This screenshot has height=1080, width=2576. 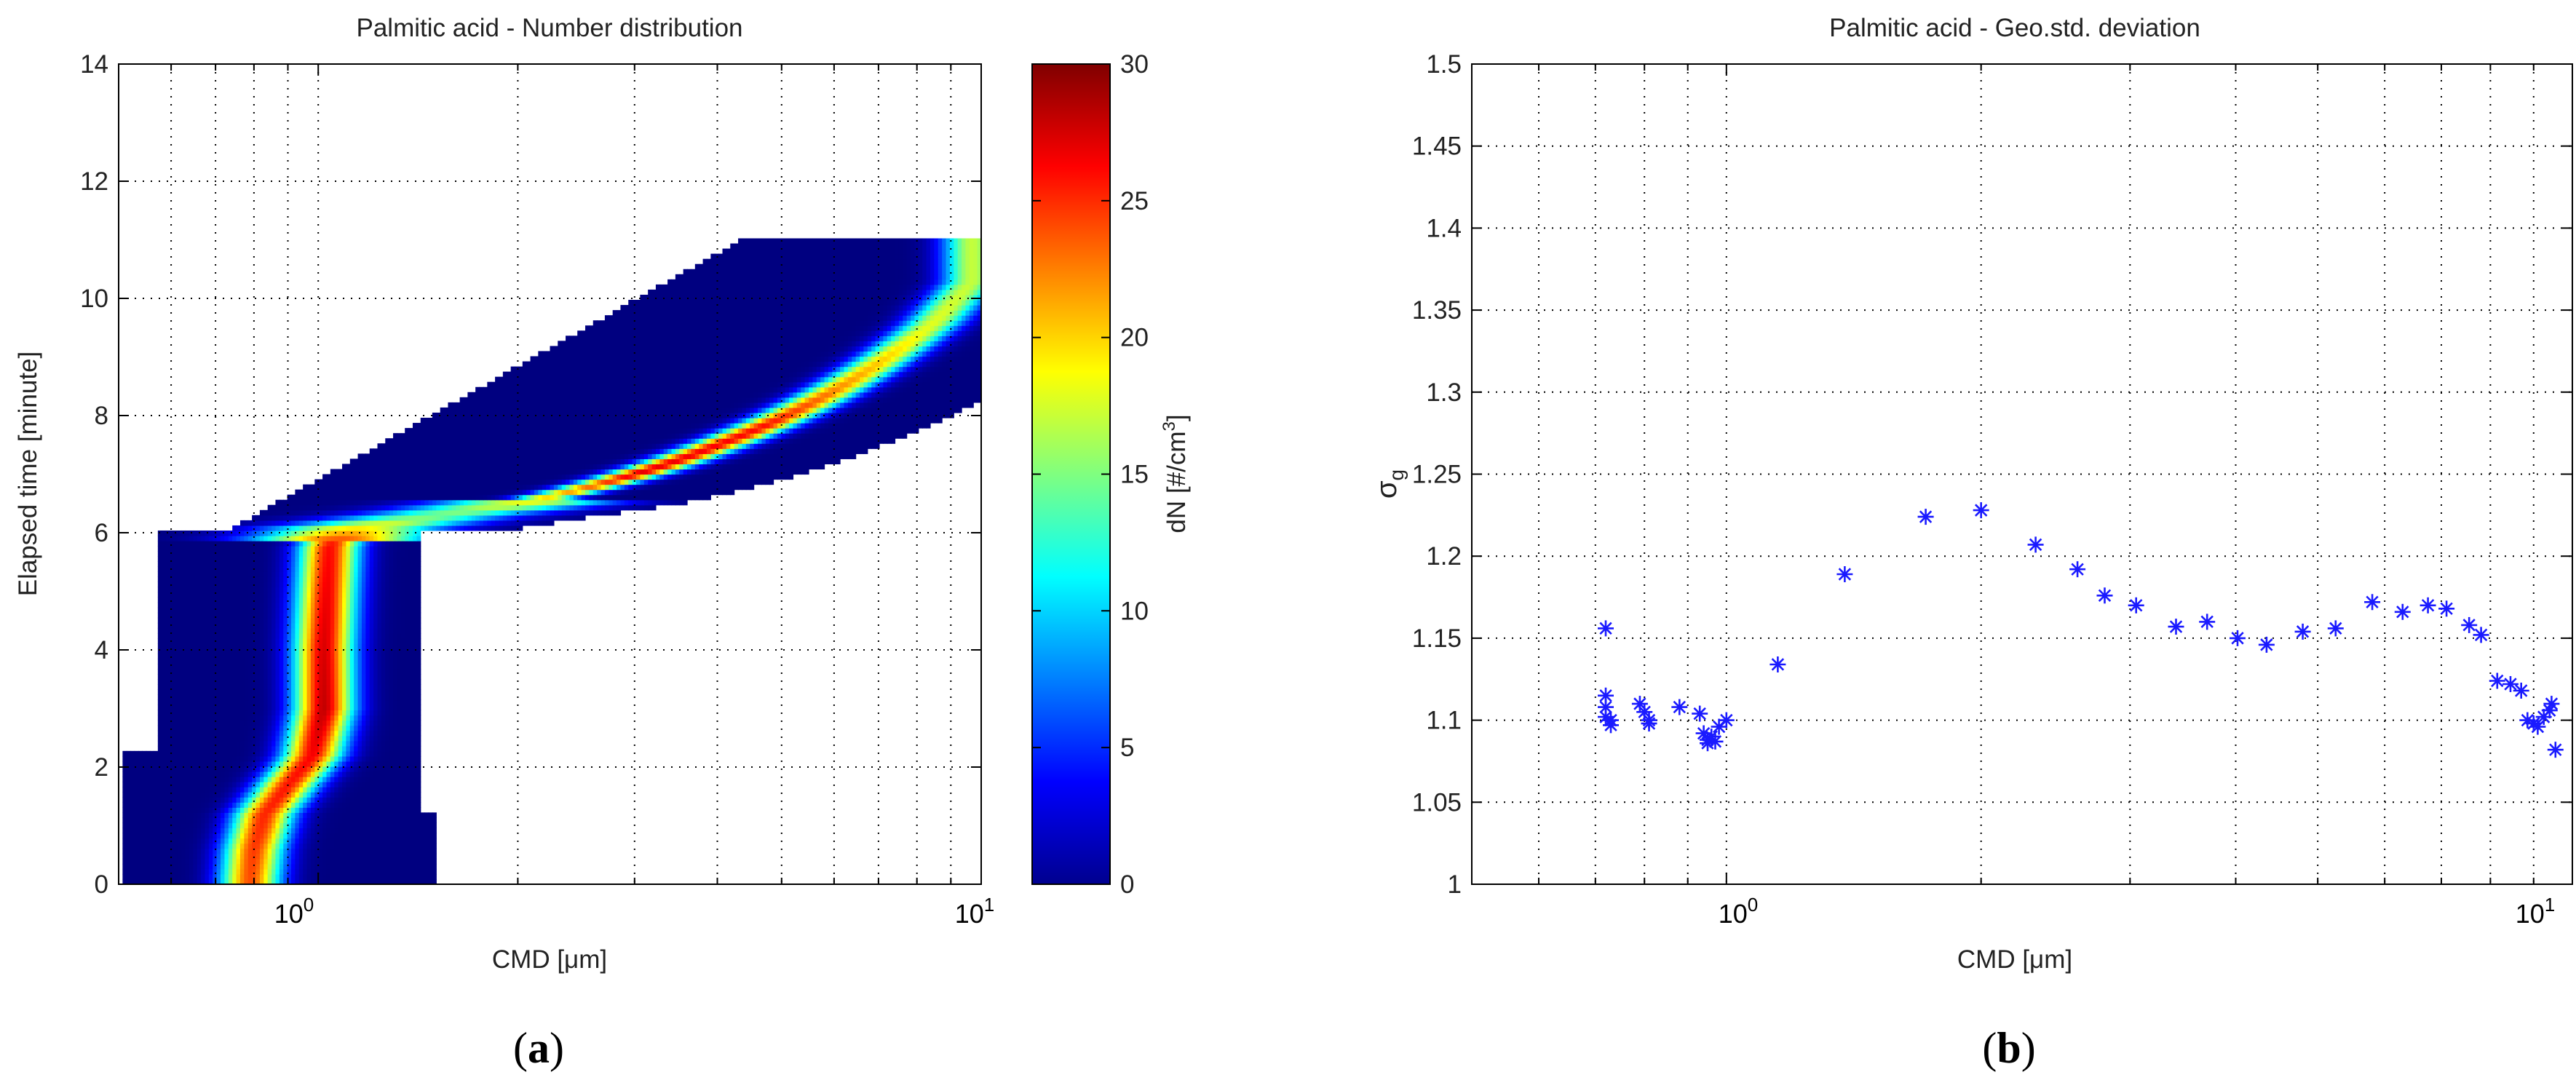 I want to click on chart-a-x-axis-label: CMD [μm], so click(x=549, y=959).